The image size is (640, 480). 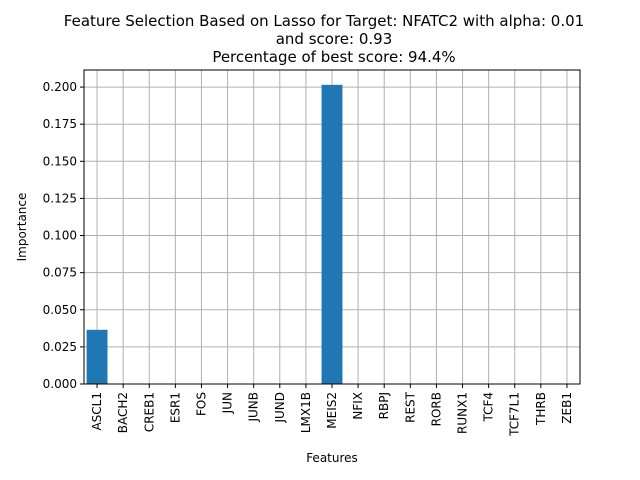 I want to click on x-tick-label: NFIX, so click(x=358, y=406).